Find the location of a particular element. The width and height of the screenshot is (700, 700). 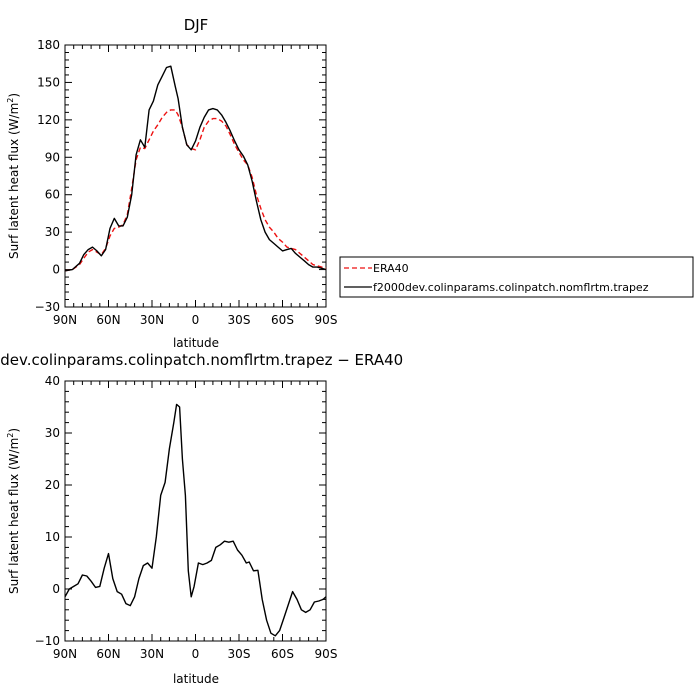

series-line-difference is located at coordinates (195, 520).